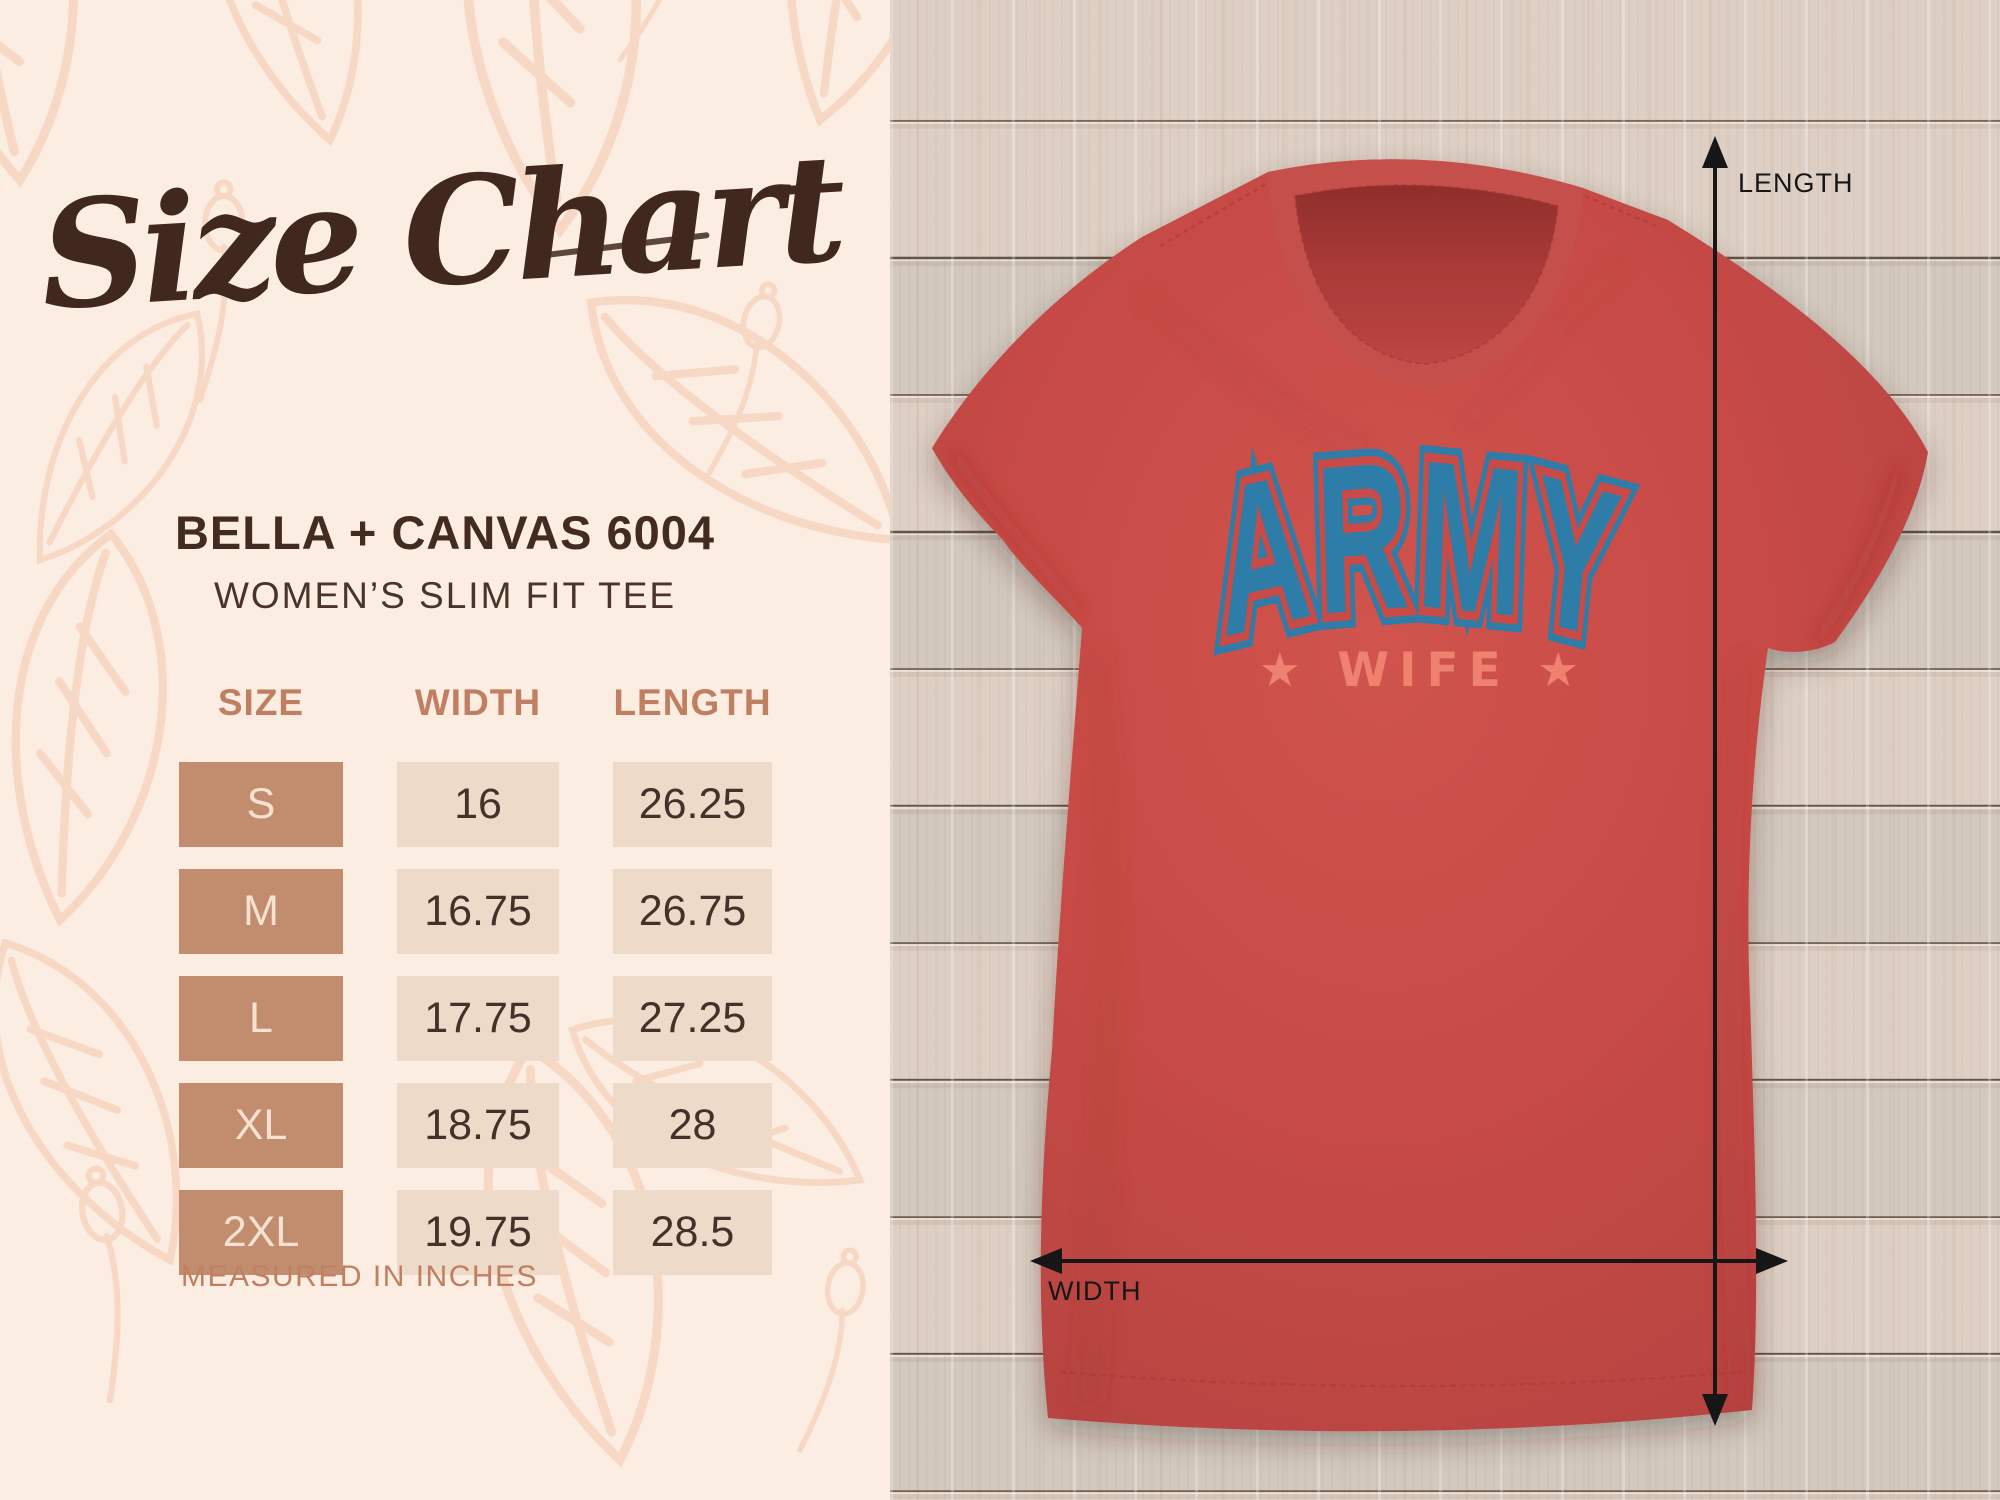 Image resolution: width=2000 pixels, height=1500 pixels. Describe the element at coordinates (692, 1232) in the screenshot. I see `length-cell: 28.5` at that location.